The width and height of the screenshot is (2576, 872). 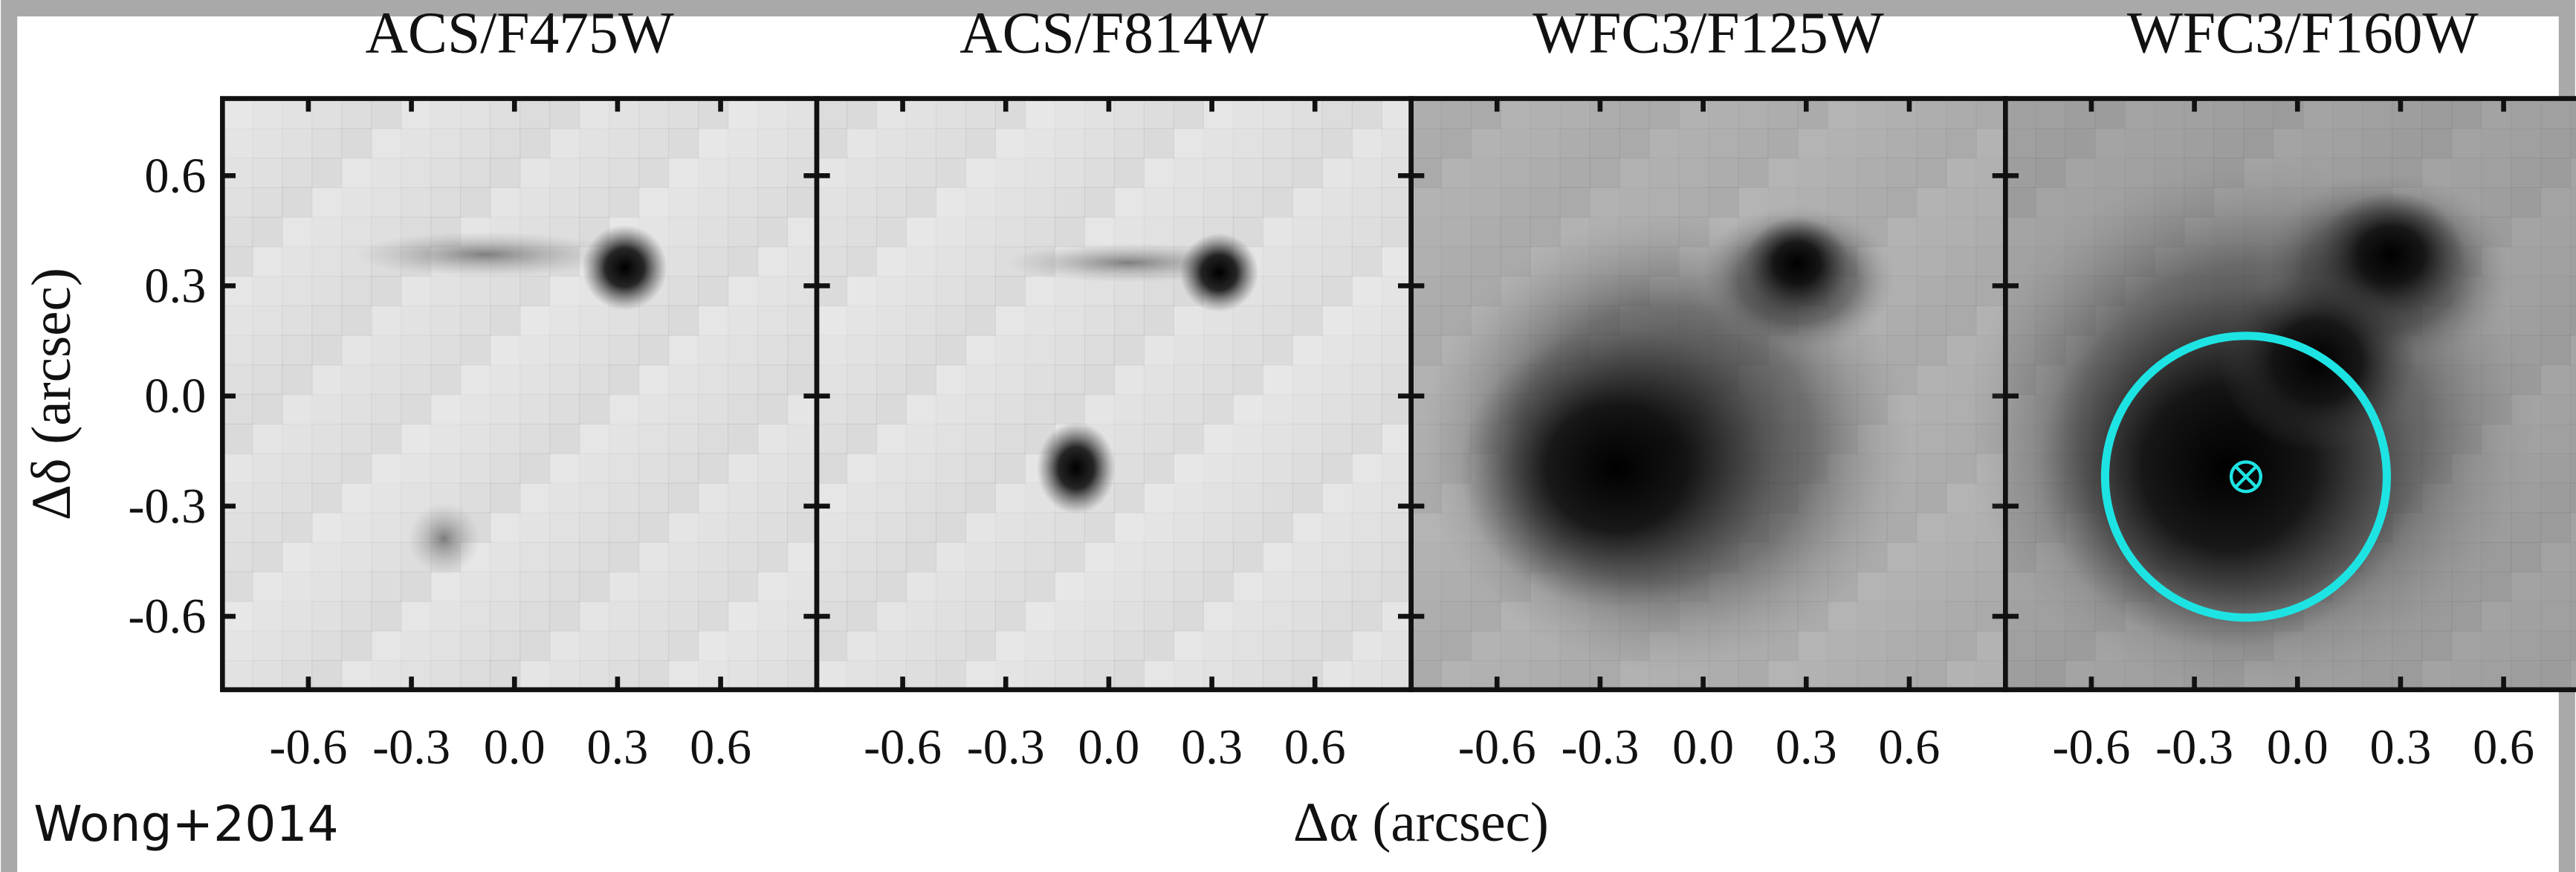 I want to click on position-marker, so click(x=2246, y=477).